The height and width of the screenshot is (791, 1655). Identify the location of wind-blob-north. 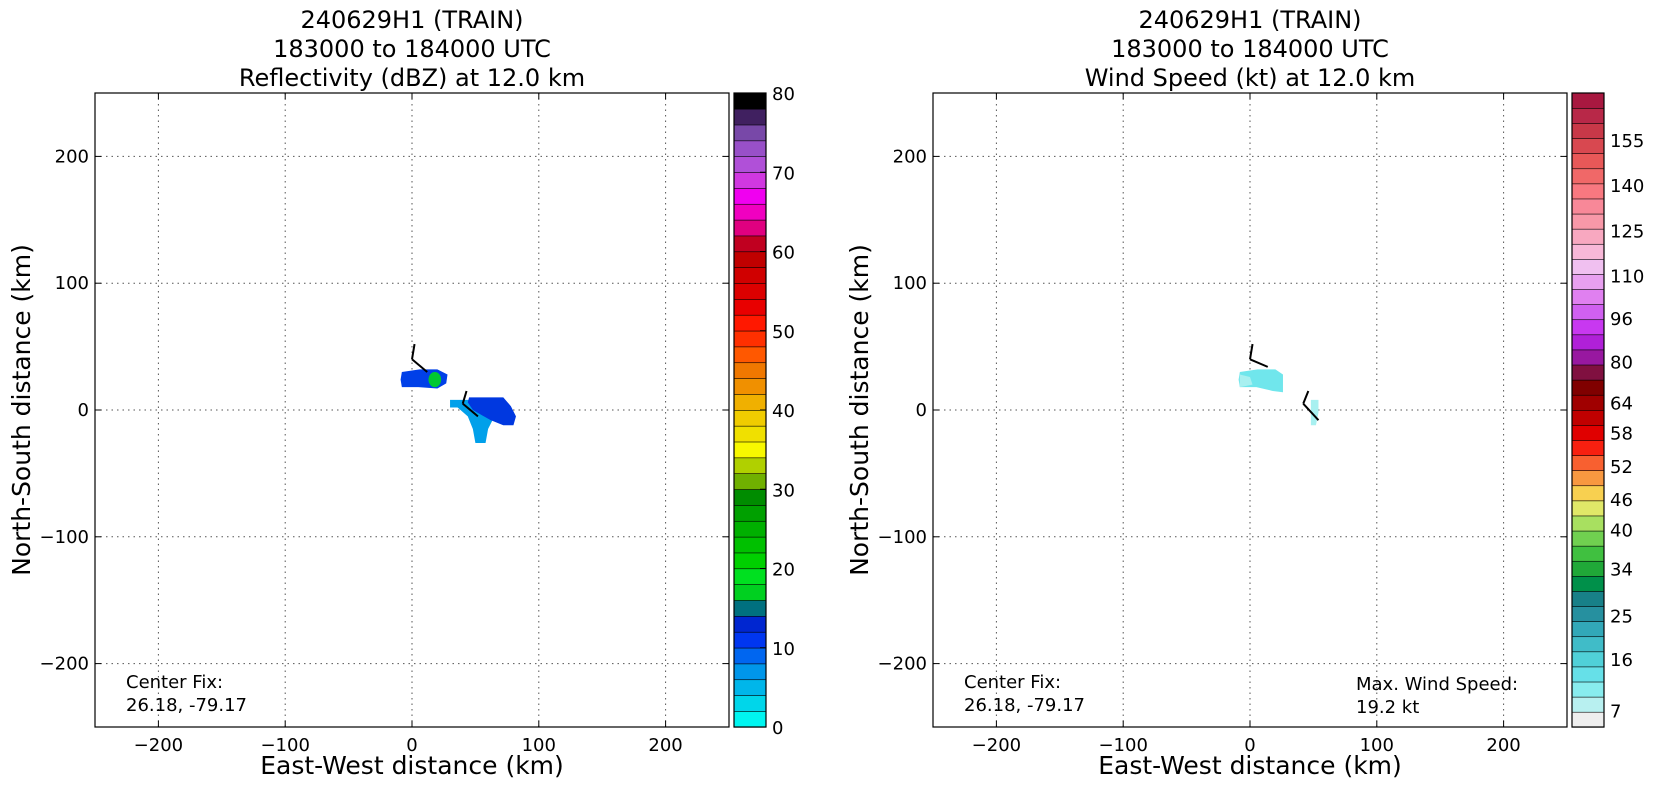
(1260, 381).